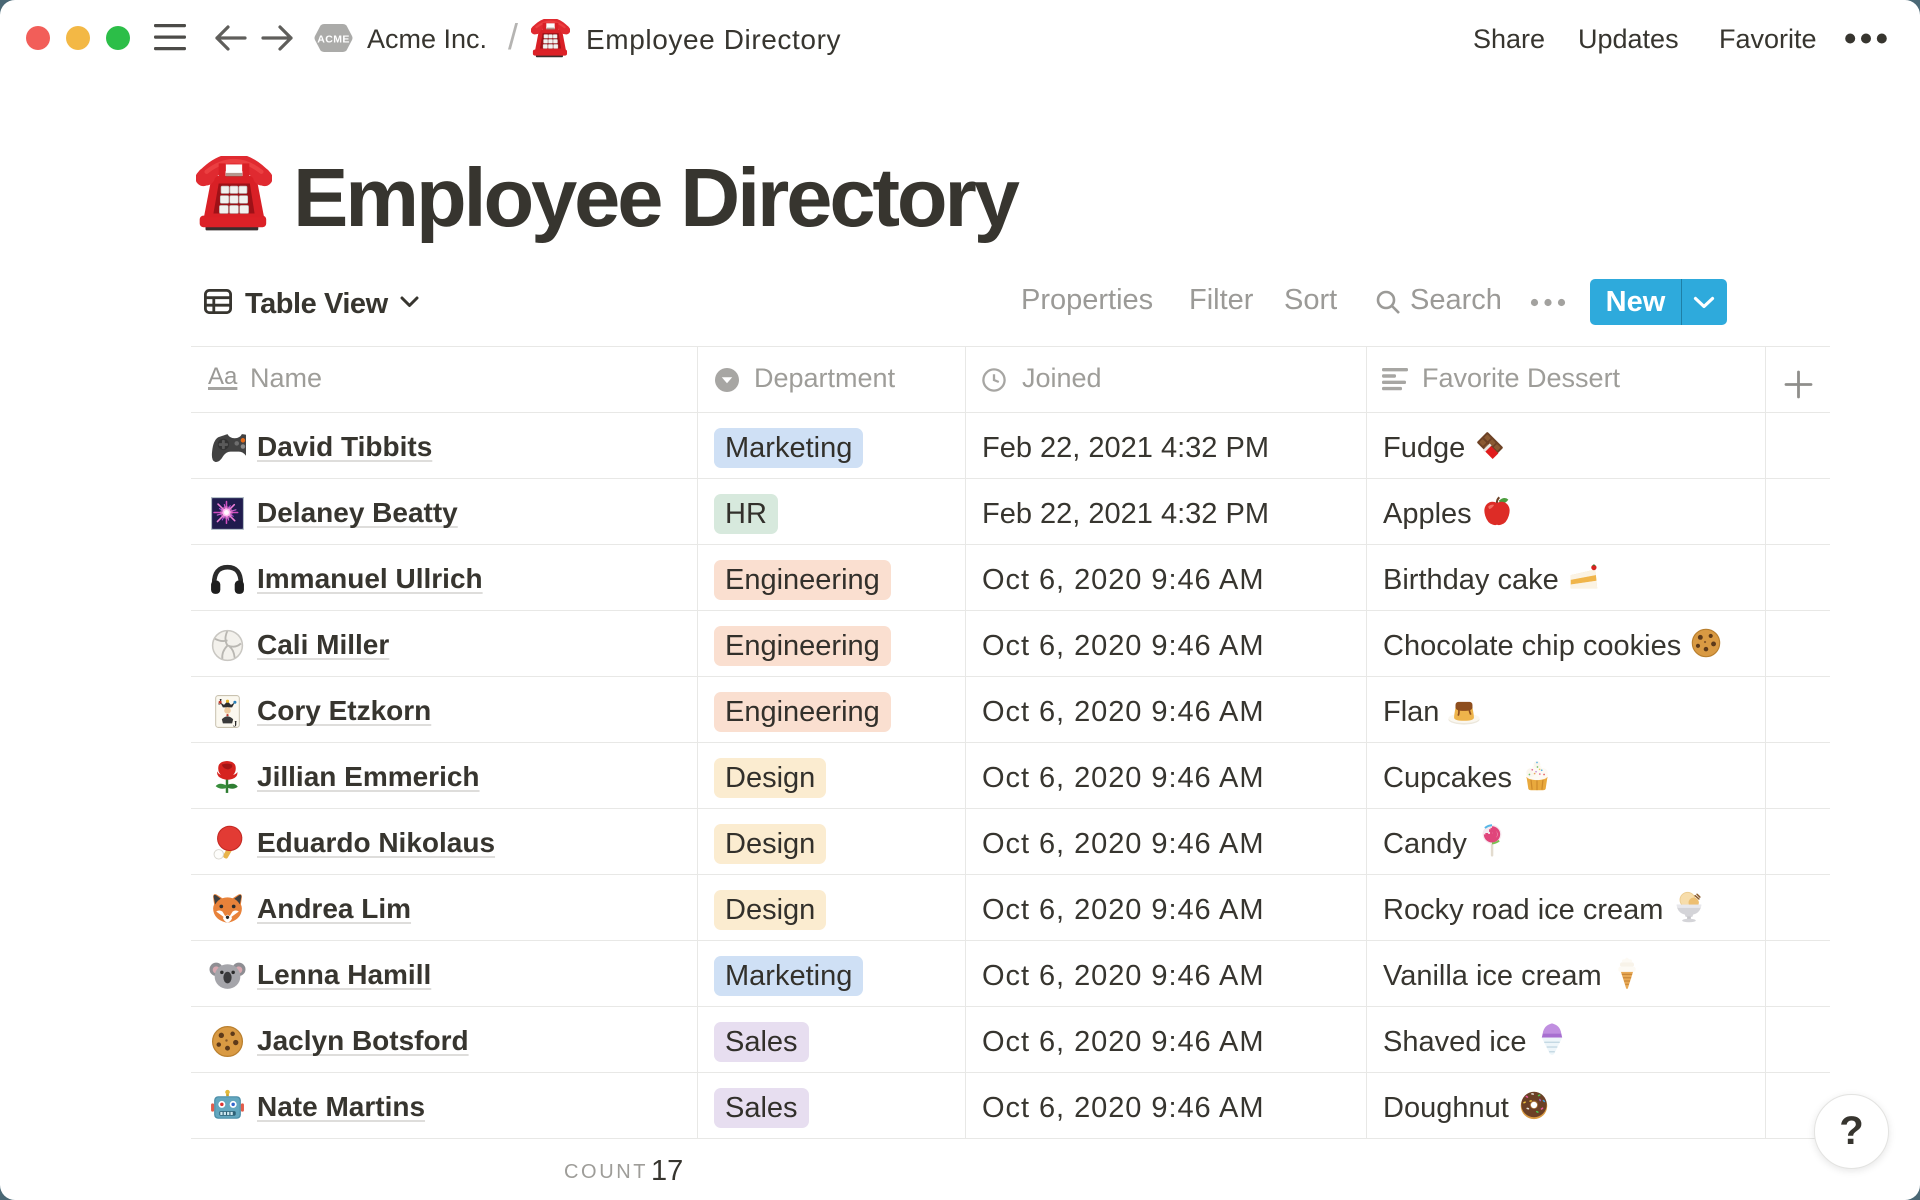 The image size is (1920, 1200). What do you see at coordinates (235, 723) in the screenshot?
I see `svg-text: J` at bounding box center [235, 723].